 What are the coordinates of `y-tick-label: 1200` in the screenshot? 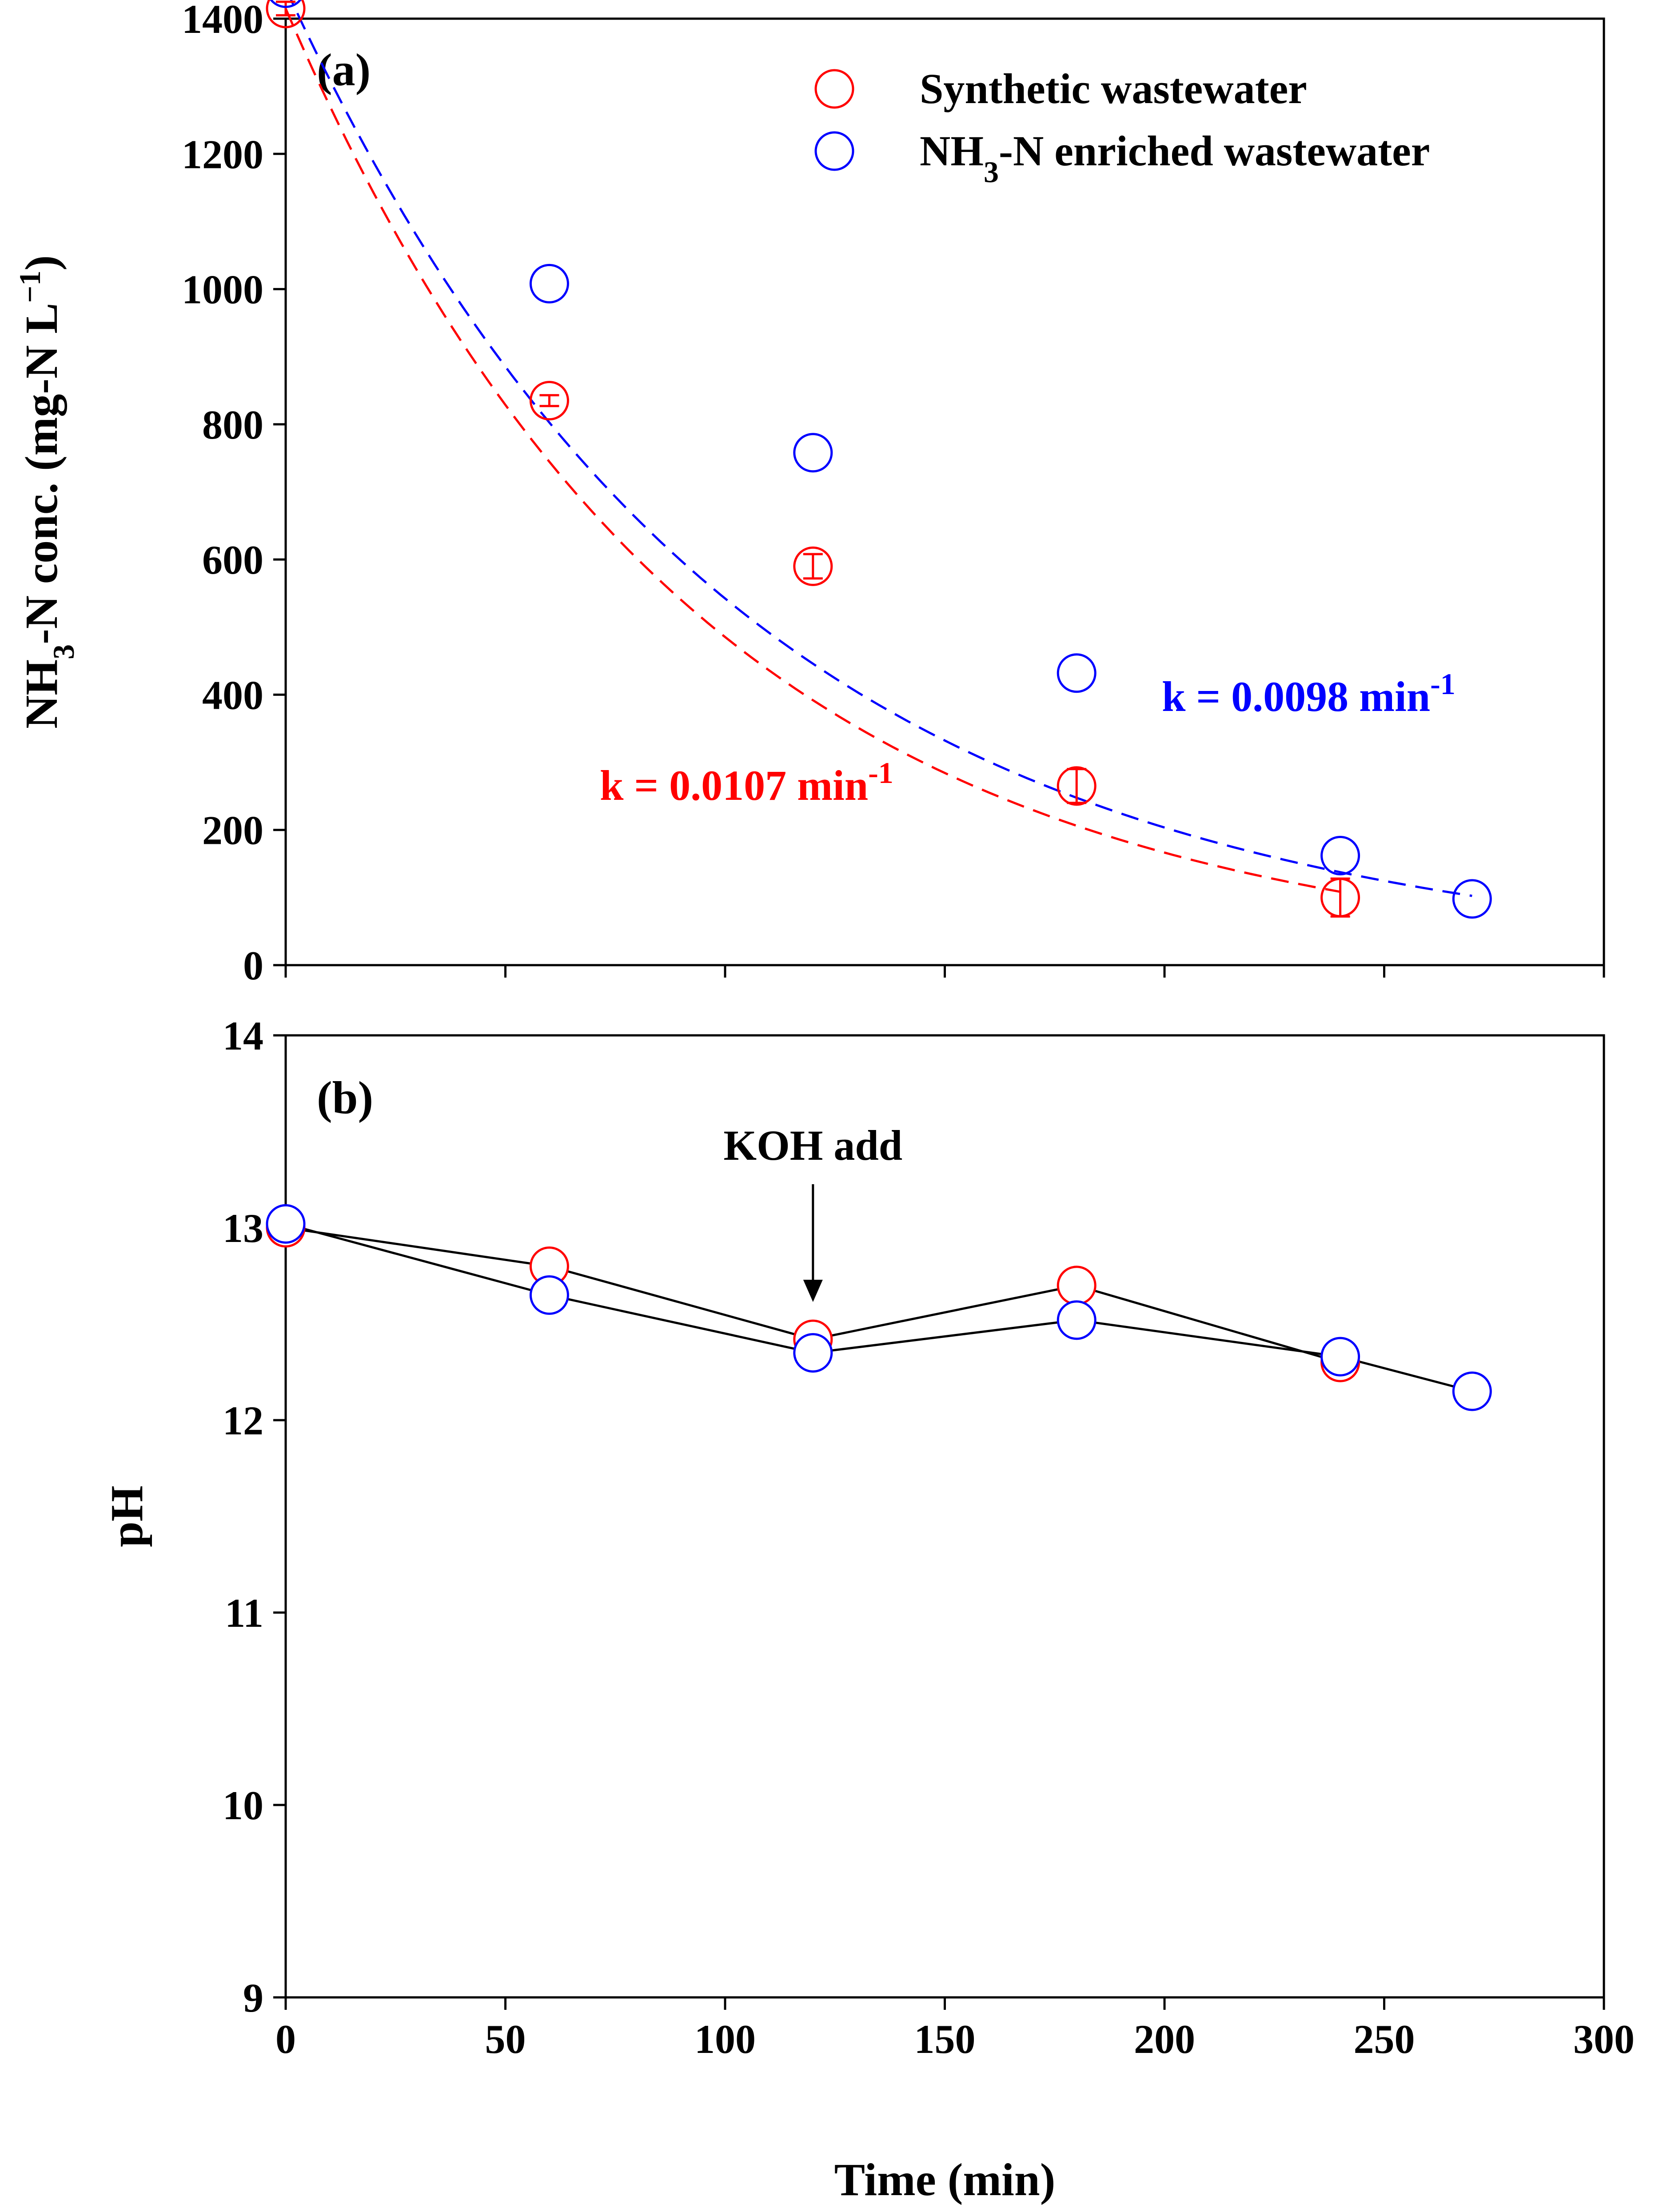 It's located at (222, 154).